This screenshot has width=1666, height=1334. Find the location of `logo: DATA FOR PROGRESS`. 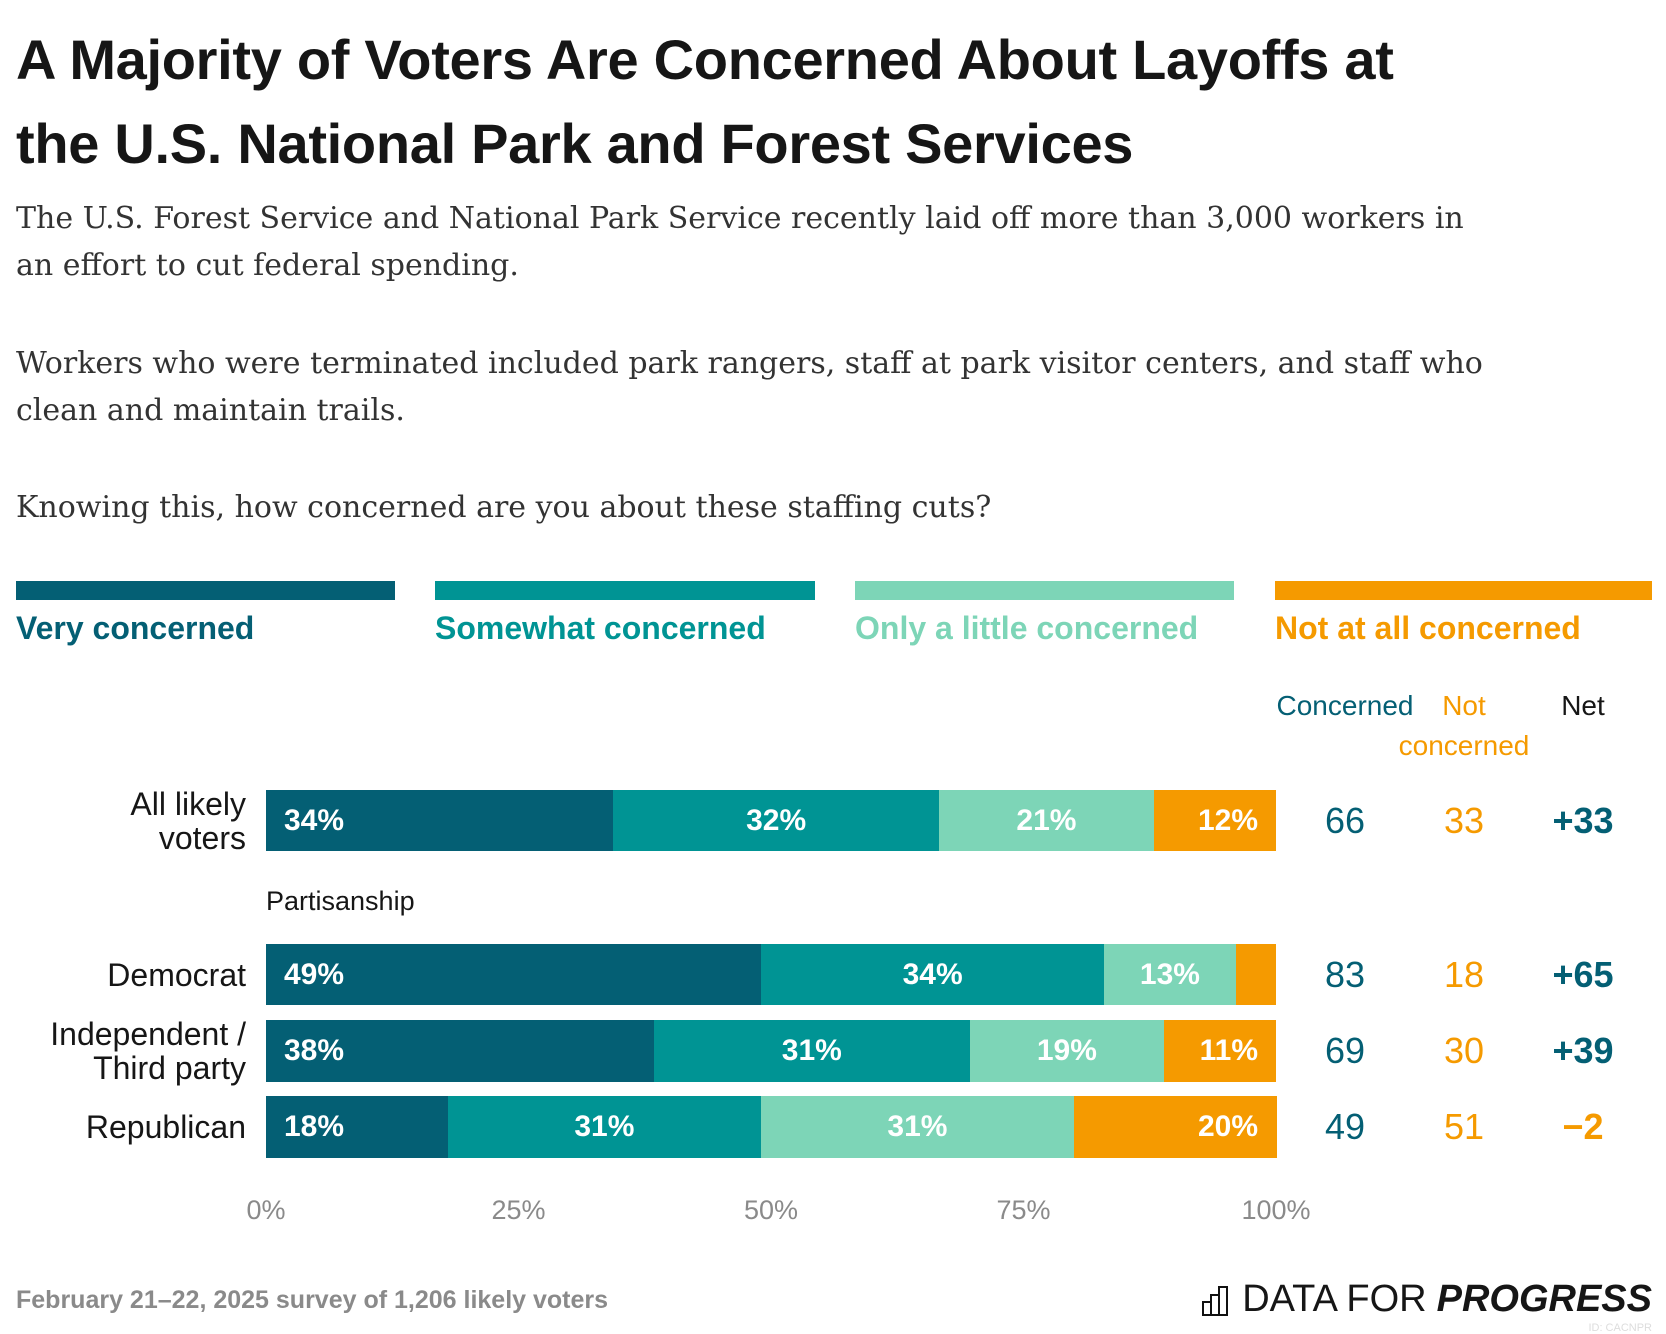

logo: DATA FOR PROGRESS is located at coordinates (1427, 1299).